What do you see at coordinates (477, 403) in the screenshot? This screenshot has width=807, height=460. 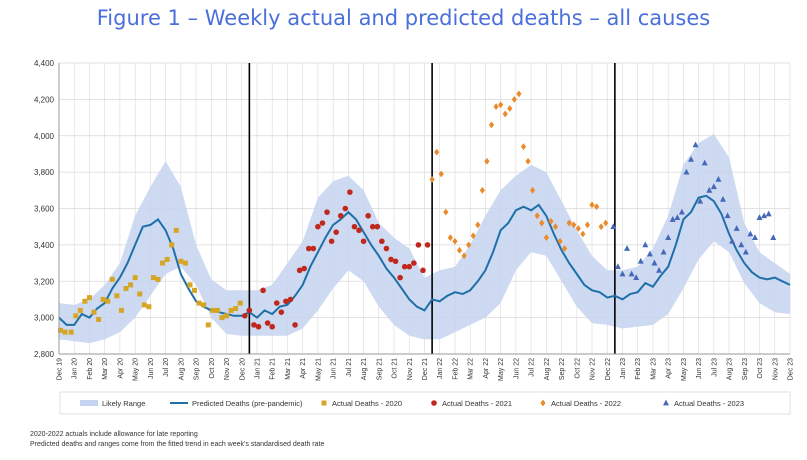 I see `legend-label: Actual Deaths - 2021` at bounding box center [477, 403].